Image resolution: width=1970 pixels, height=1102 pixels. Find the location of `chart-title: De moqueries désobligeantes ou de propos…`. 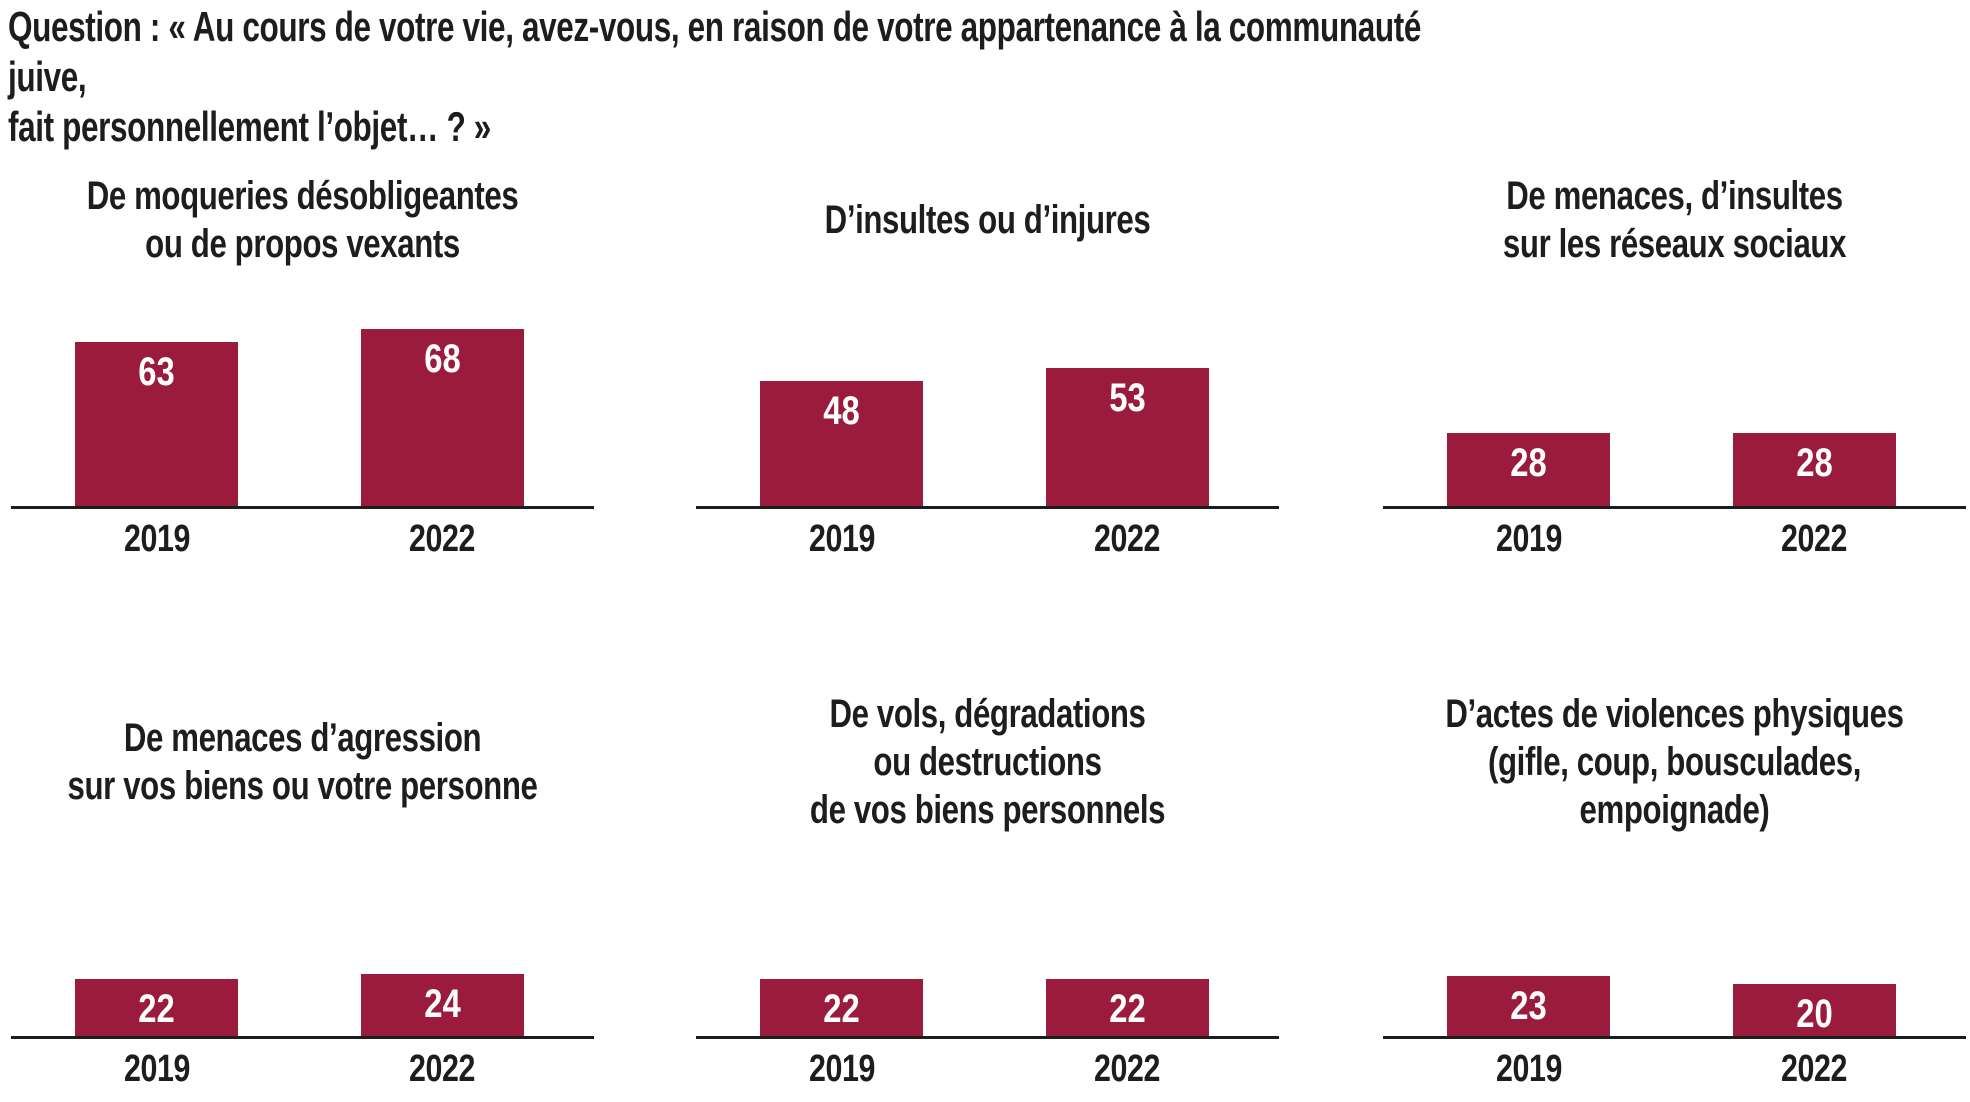

chart-title: De moqueries désobligeantes ou de propos… is located at coordinates (302, 220).